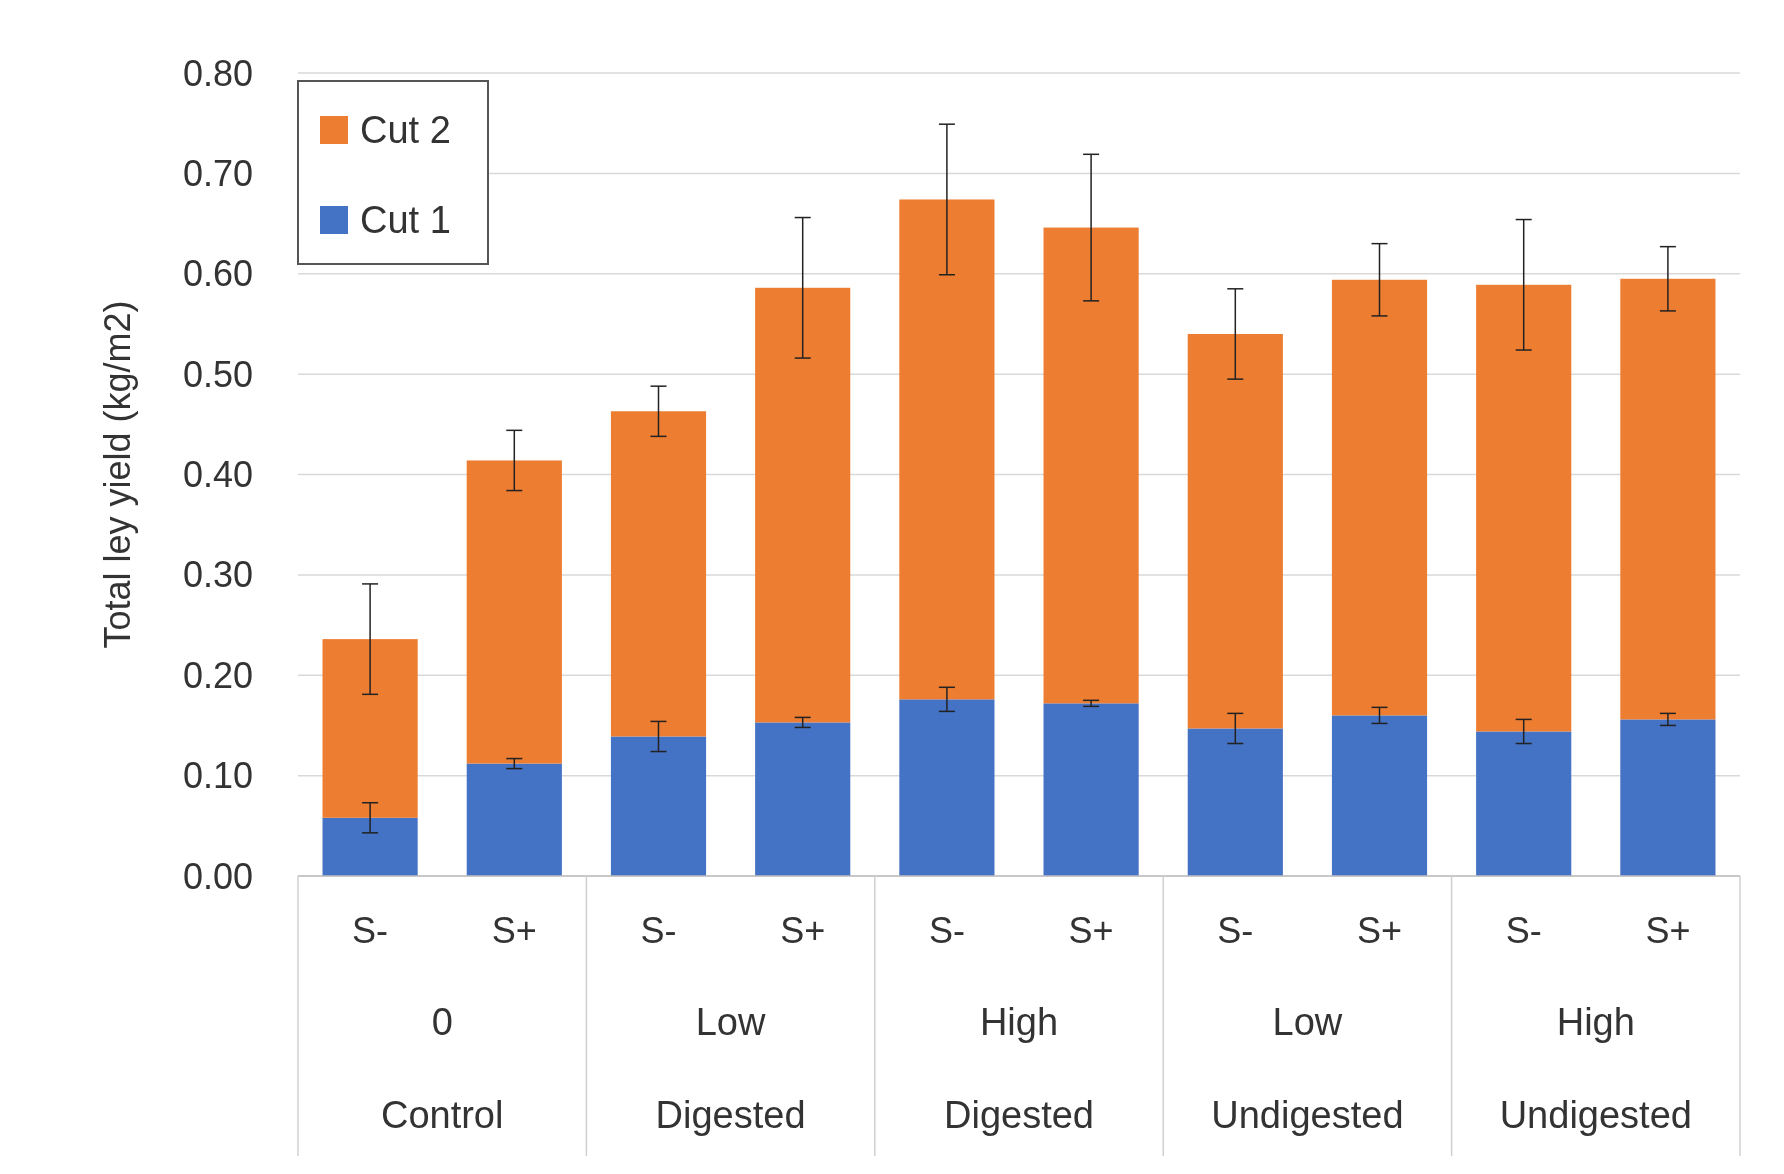 This screenshot has height=1174, width=1784. I want to click on y-tick-label: 0.80, so click(217, 73).